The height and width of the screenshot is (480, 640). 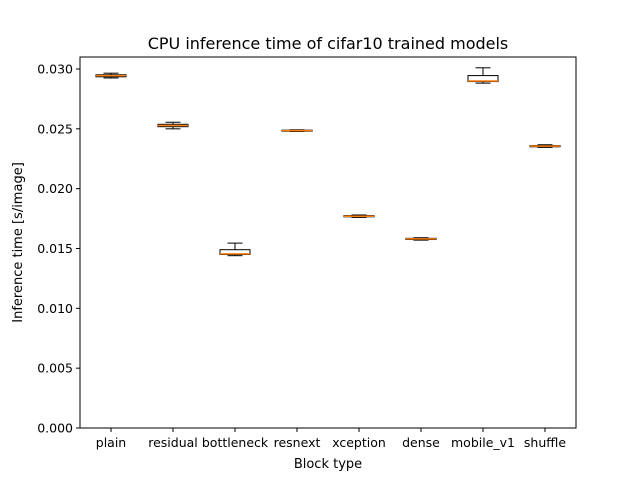 I want to click on box-xception, so click(x=359, y=216).